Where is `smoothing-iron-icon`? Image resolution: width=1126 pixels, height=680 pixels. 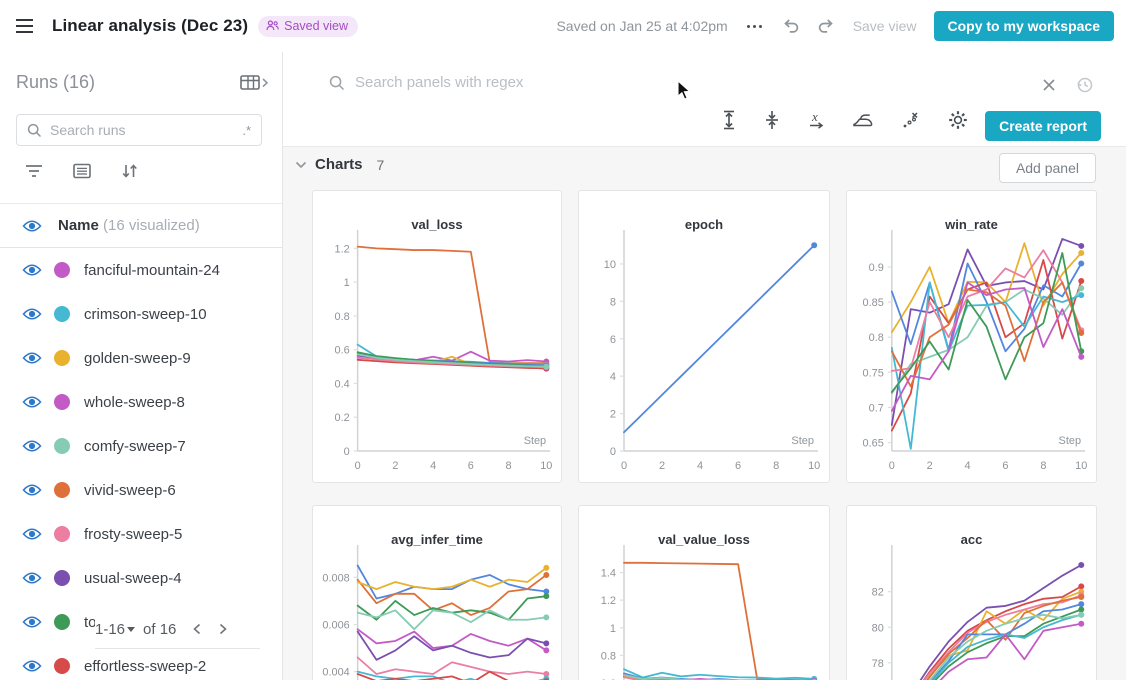 smoothing-iron-icon is located at coordinates (863, 120).